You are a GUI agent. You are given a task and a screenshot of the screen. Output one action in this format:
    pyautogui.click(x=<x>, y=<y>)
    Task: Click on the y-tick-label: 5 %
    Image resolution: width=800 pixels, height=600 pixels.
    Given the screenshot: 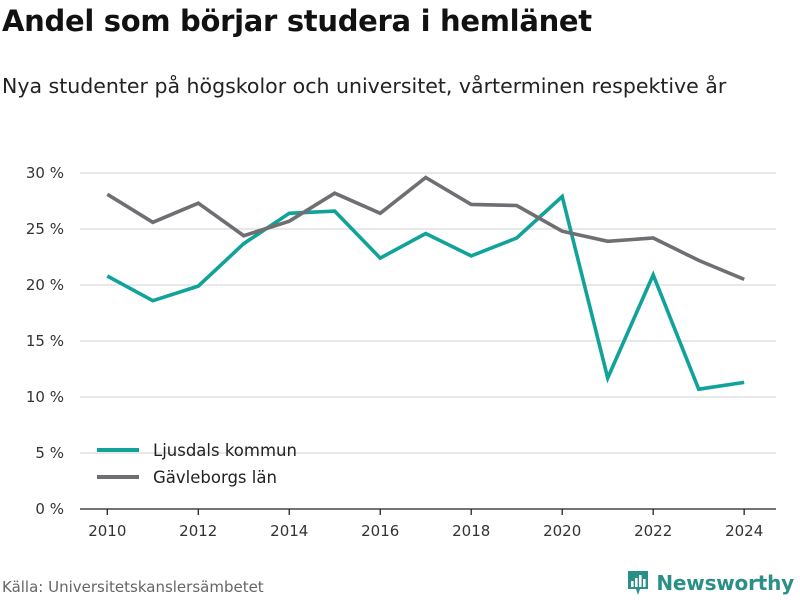 What is the action you would take?
    pyautogui.click(x=49, y=453)
    